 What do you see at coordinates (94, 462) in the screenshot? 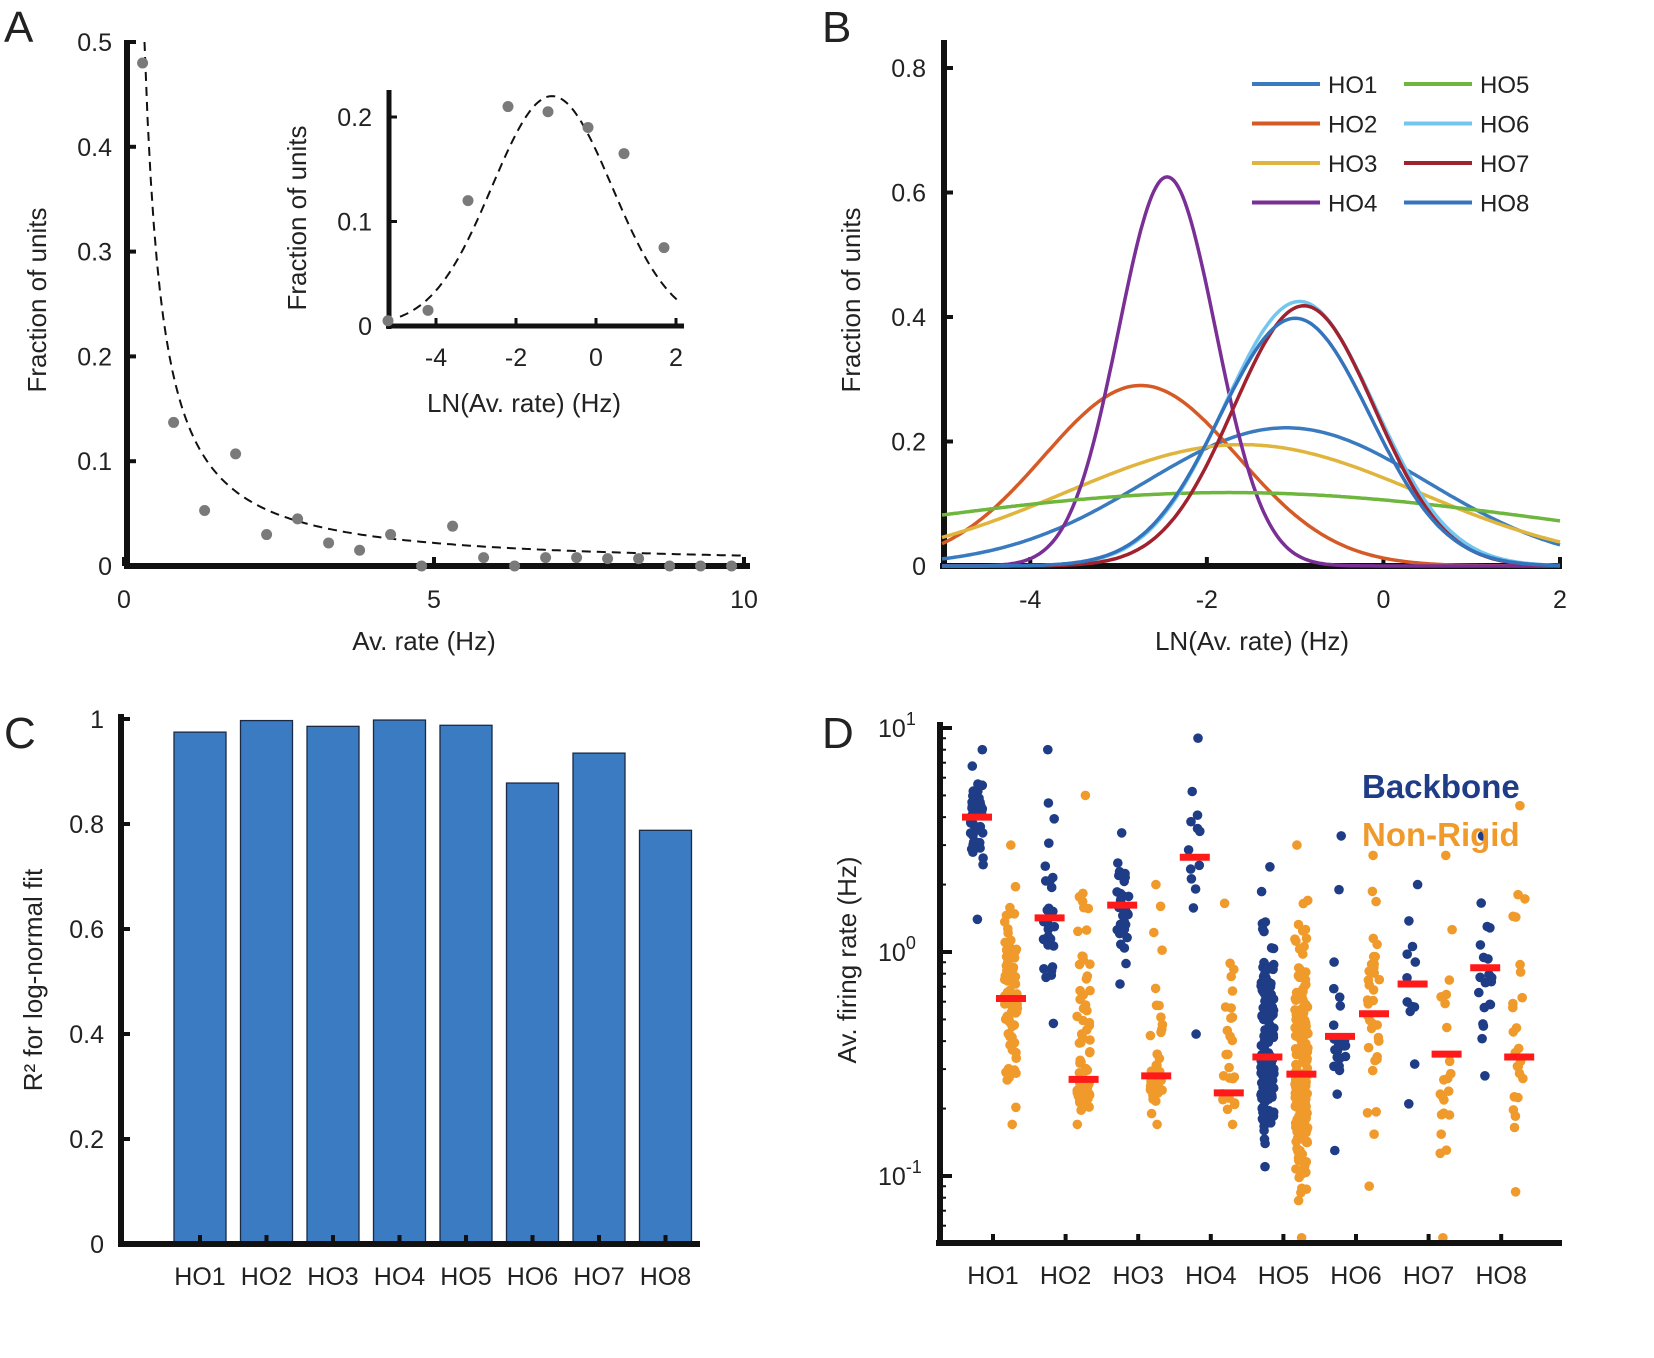
I see `y-tick-label: 0.1` at bounding box center [94, 462].